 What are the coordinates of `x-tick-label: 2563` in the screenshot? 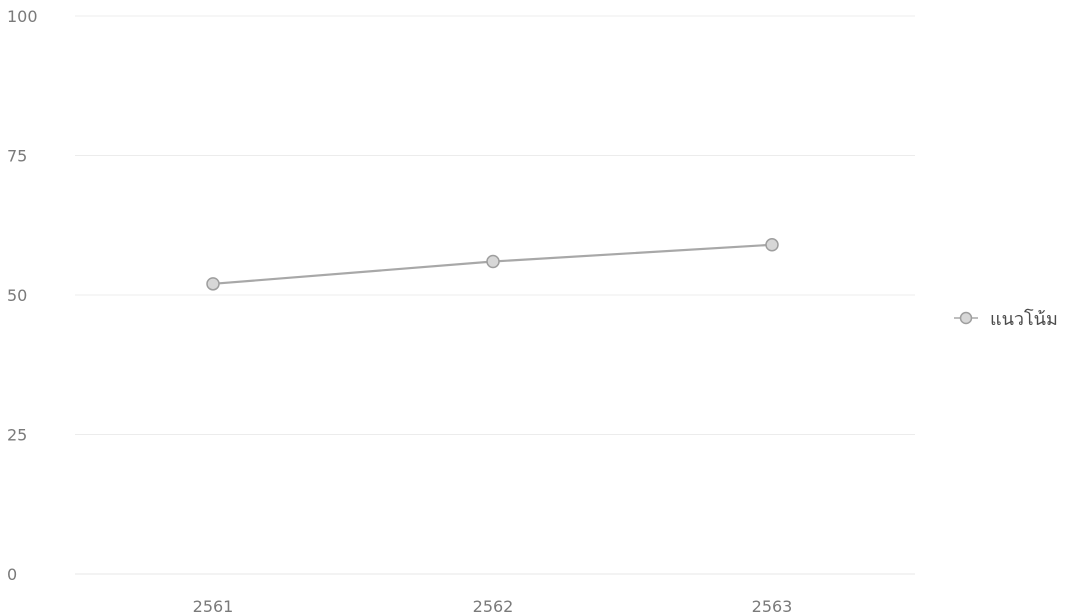 It's located at (772, 605).